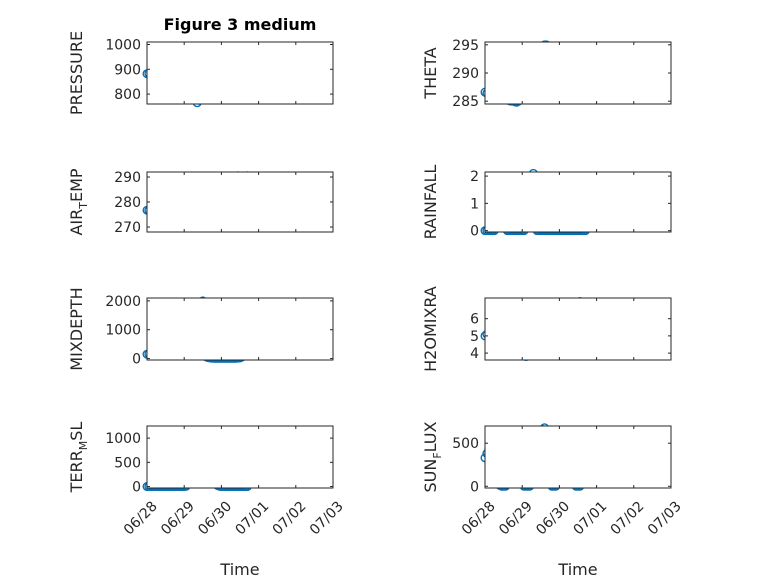 This screenshot has width=778, height=583. I want to click on y-tick-label: 270, so click(127, 228).